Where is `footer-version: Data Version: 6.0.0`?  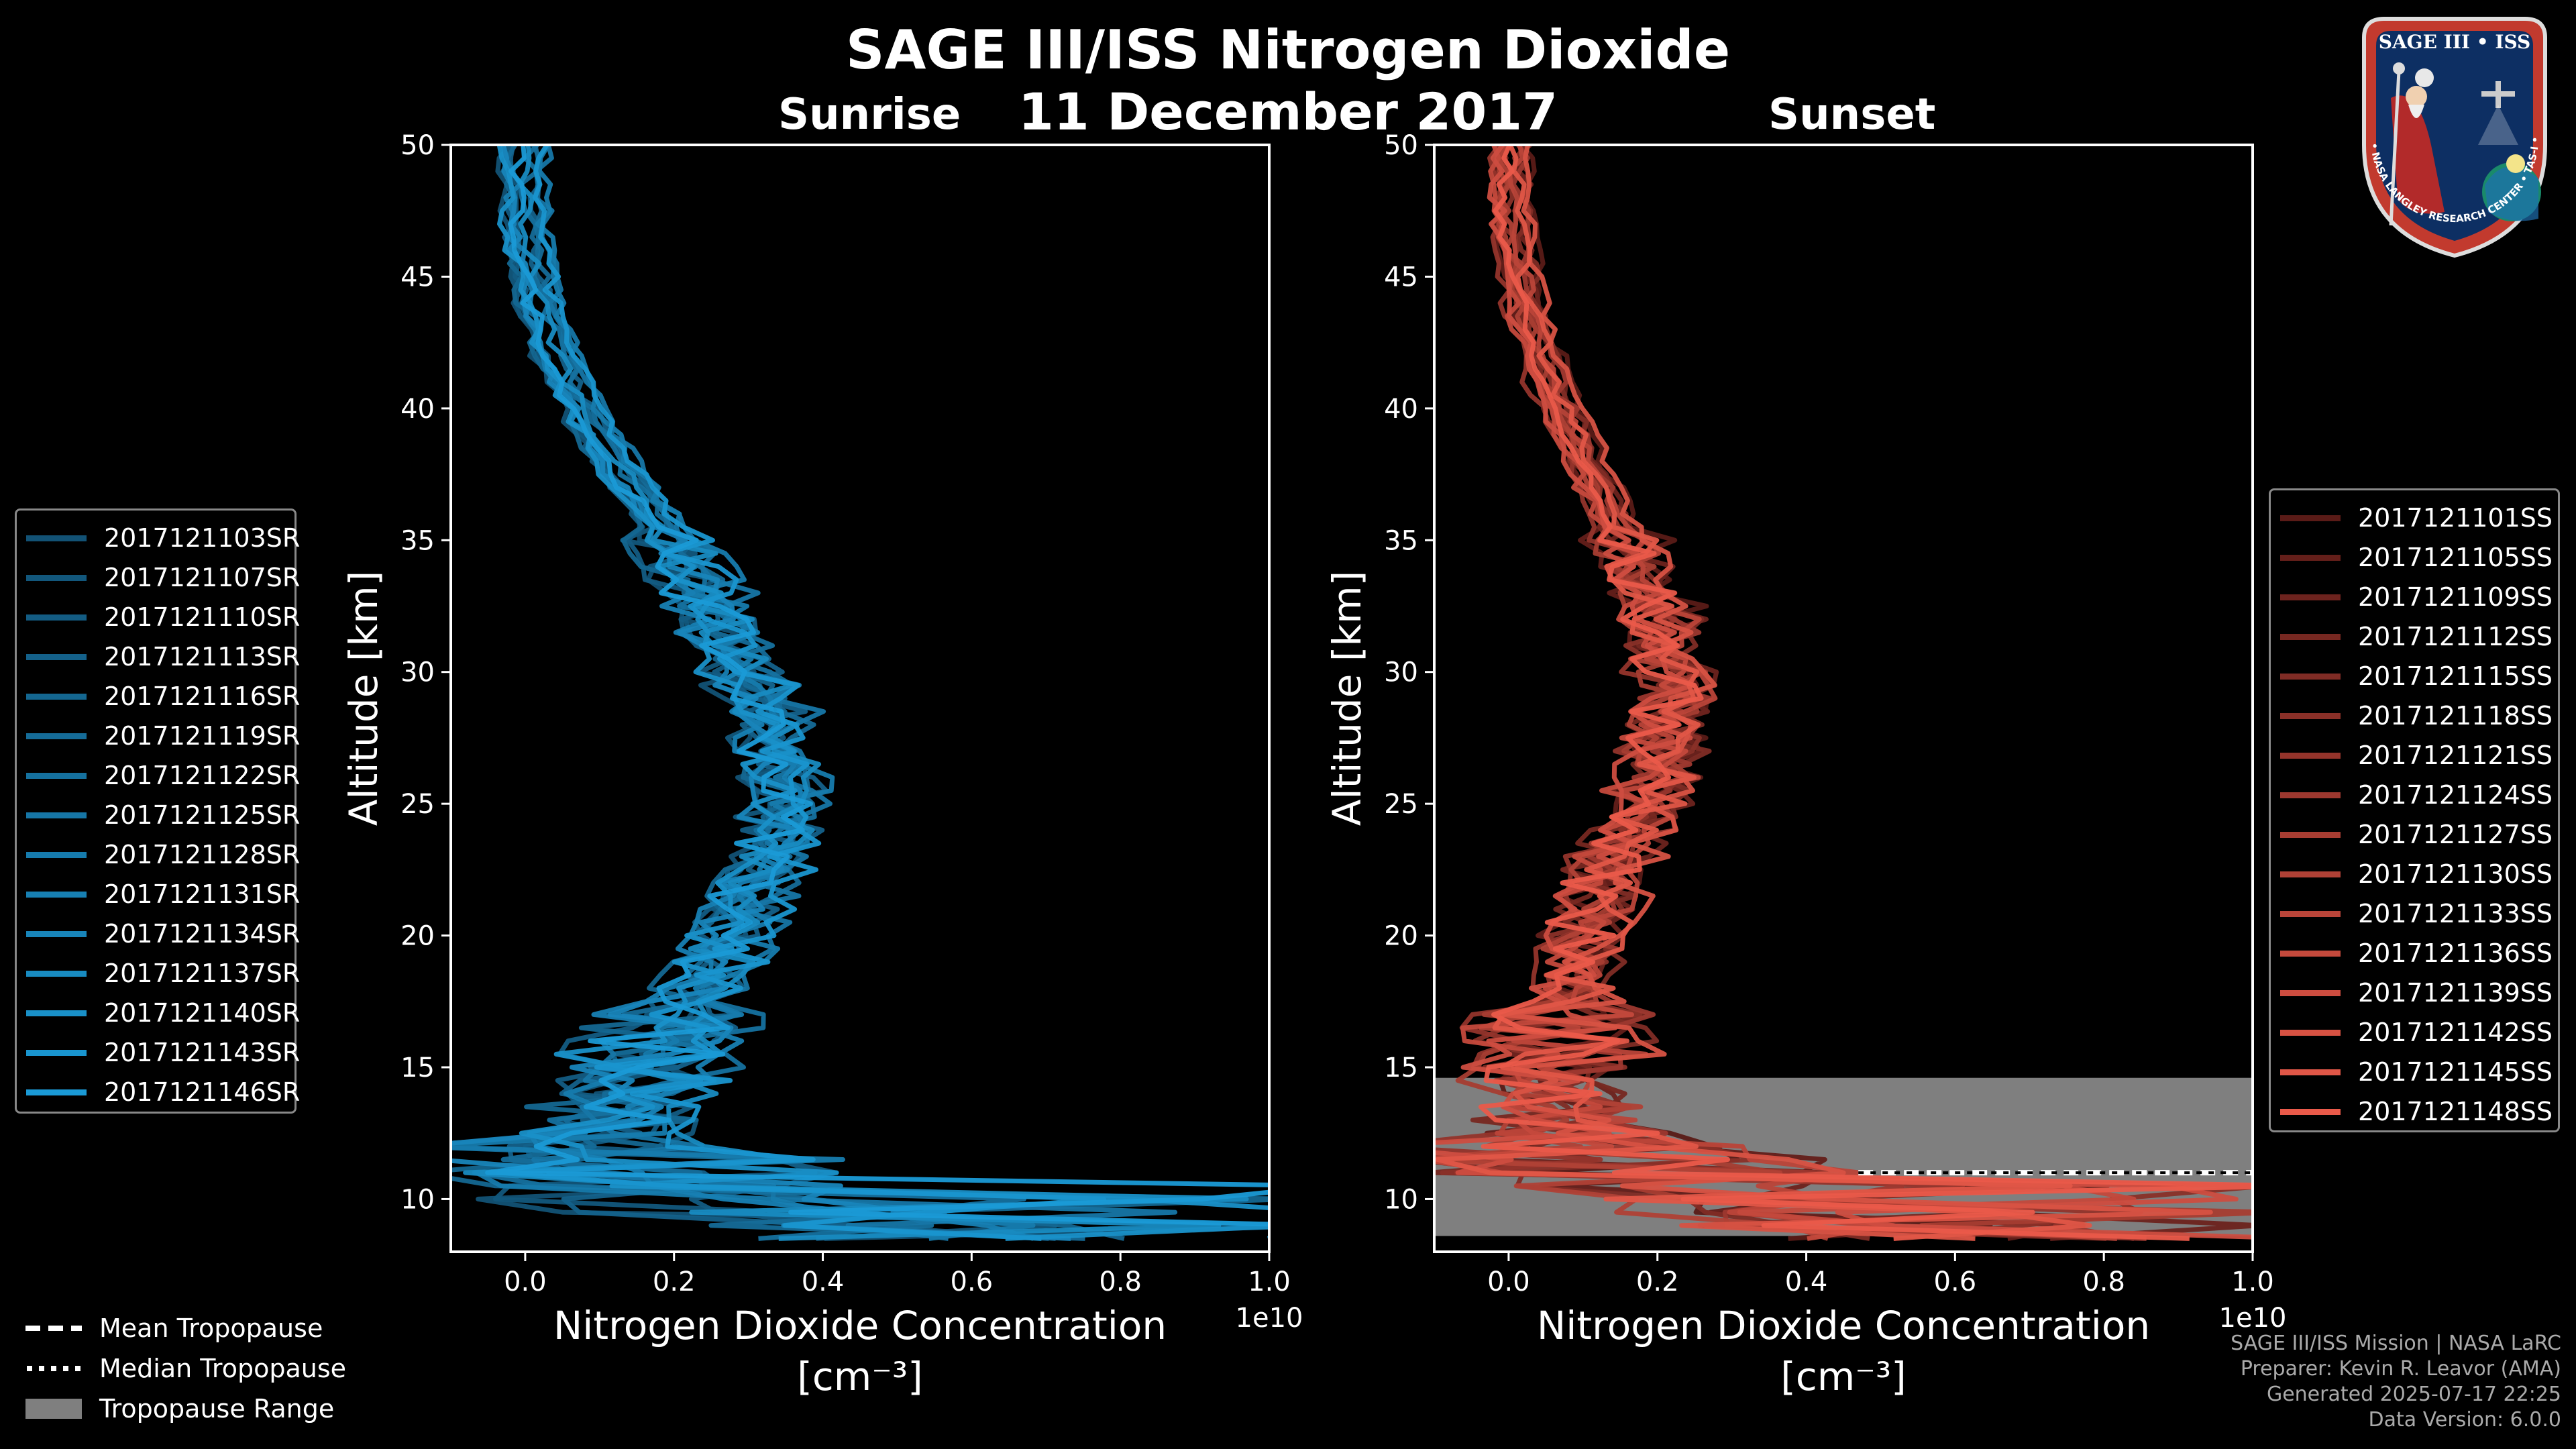 footer-version: Data Version: 6.0.0 is located at coordinates (2464, 1420).